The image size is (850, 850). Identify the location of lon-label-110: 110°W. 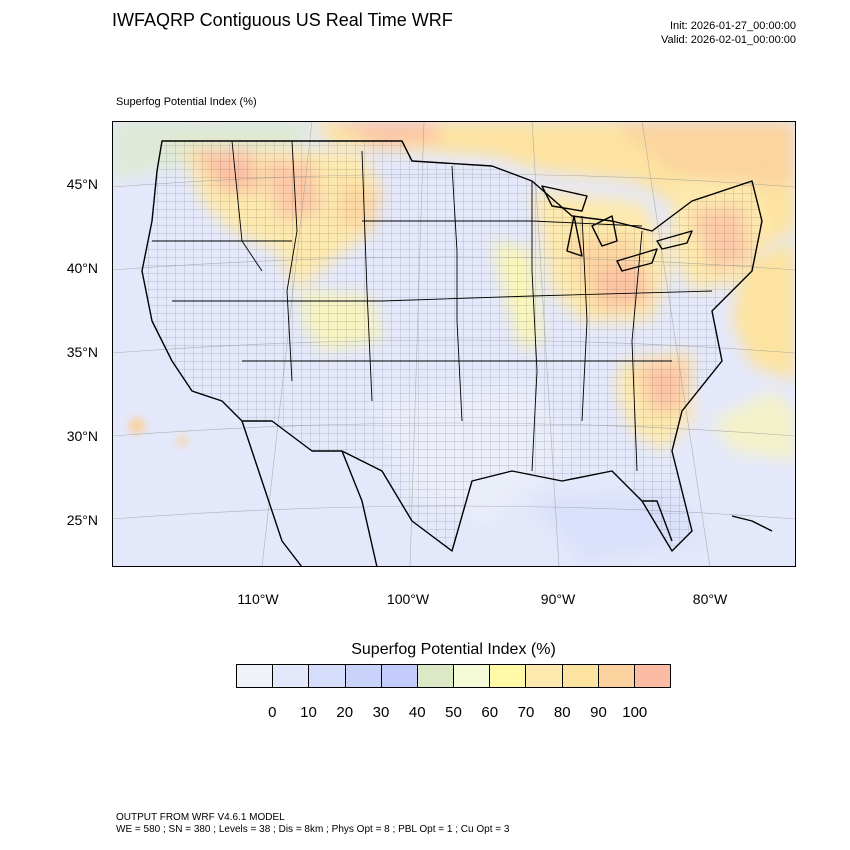
(258, 599).